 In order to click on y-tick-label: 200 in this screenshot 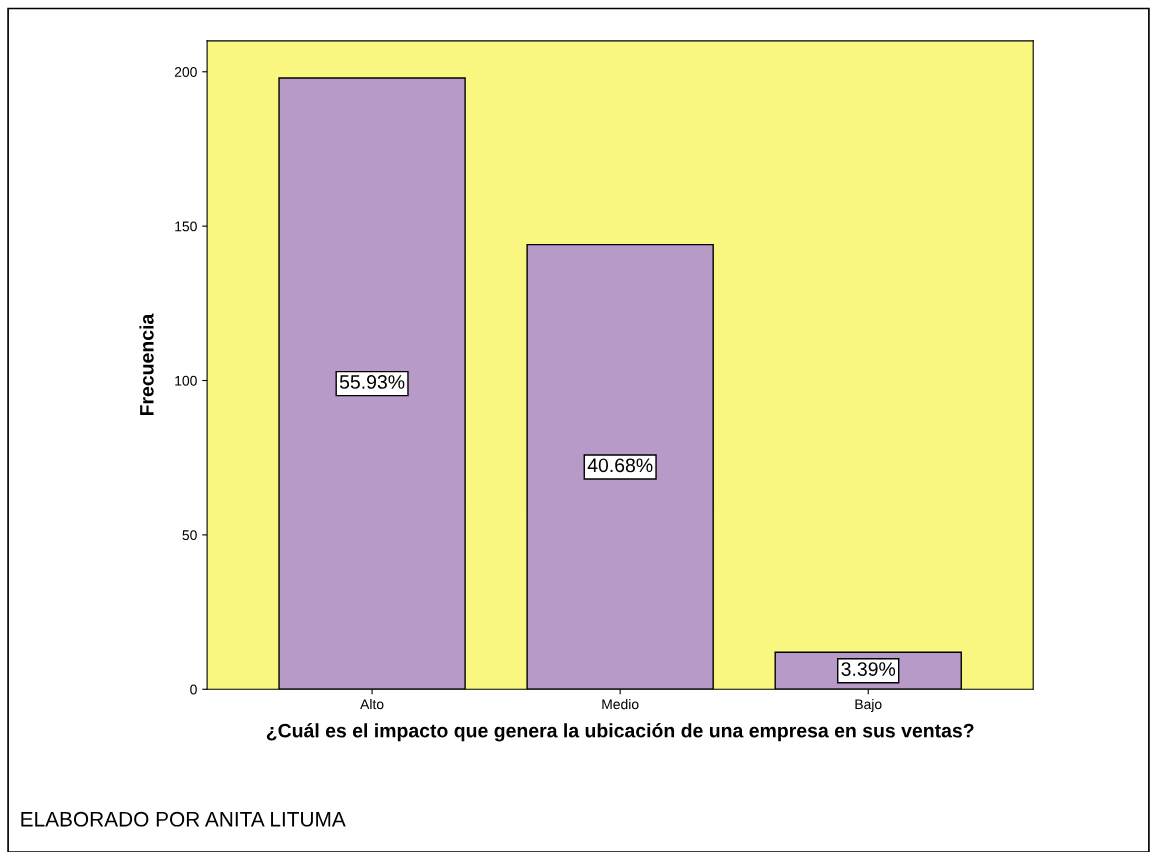, I will do `click(185, 72)`.